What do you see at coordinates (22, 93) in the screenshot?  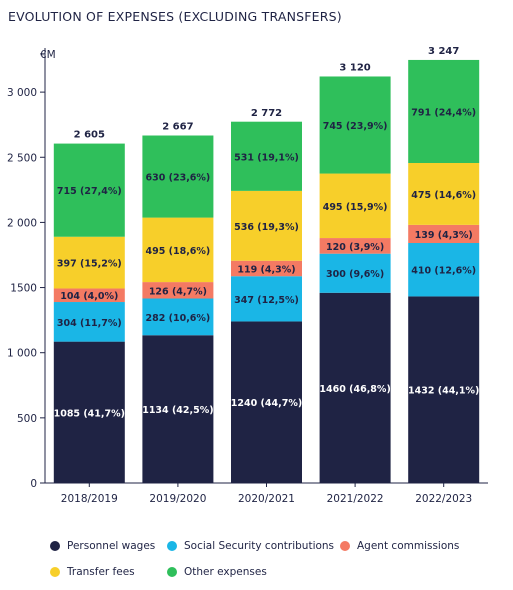 I see `y-tick-label: 3 000` at bounding box center [22, 93].